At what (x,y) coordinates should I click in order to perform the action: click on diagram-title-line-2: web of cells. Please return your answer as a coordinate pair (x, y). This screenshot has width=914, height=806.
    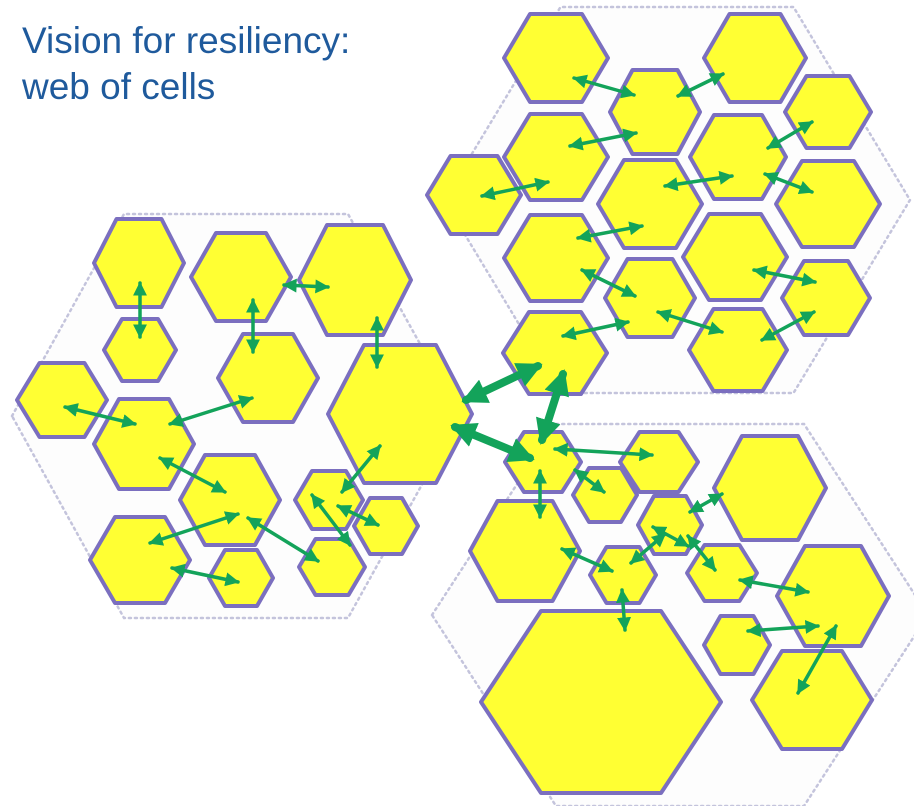
    Looking at the image, I should click on (119, 86).